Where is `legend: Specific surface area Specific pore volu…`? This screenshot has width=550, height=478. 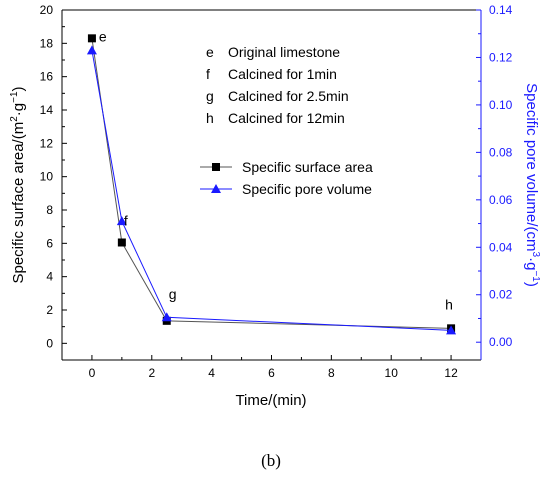 legend: Specific surface area Specific pore volu… is located at coordinates (286, 178).